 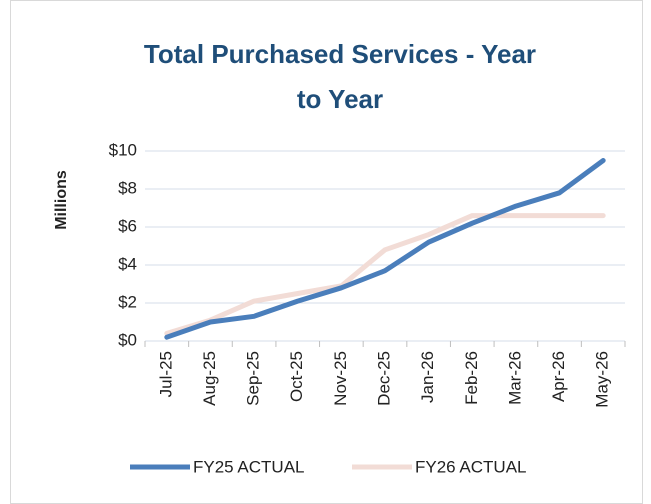 I want to click on x-tick-label: Sep-25, so click(x=253, y=378).